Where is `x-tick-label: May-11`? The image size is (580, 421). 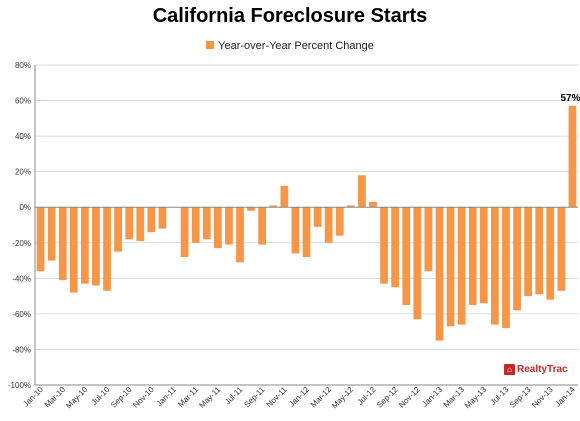
x-tick-label: May-11 is located at coordinates (209, 397).